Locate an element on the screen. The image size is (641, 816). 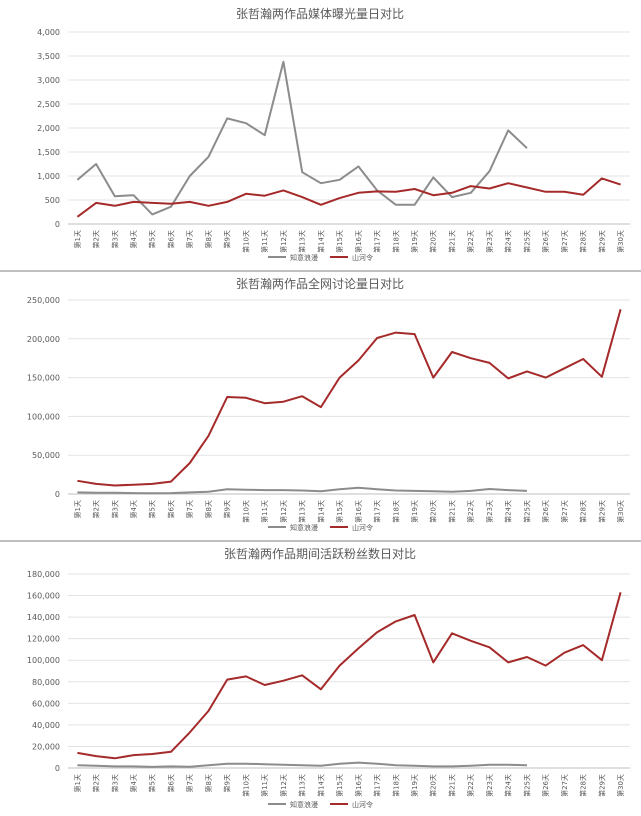
y-tick-label: 120,000 is located at coordinates (43, 639).